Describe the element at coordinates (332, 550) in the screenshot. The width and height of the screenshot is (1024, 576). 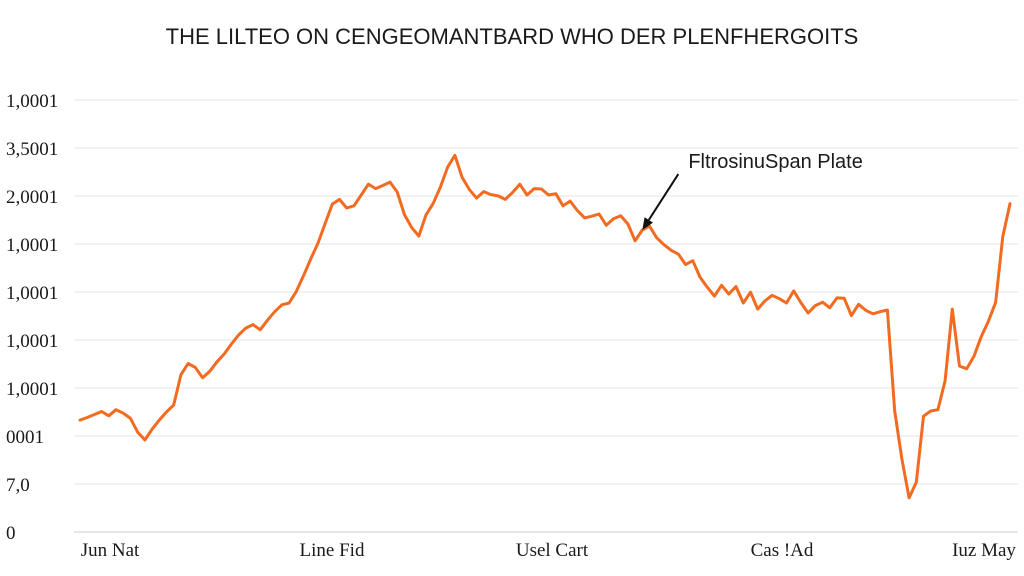
I see `x-tick-label: Line Fid` at that location.